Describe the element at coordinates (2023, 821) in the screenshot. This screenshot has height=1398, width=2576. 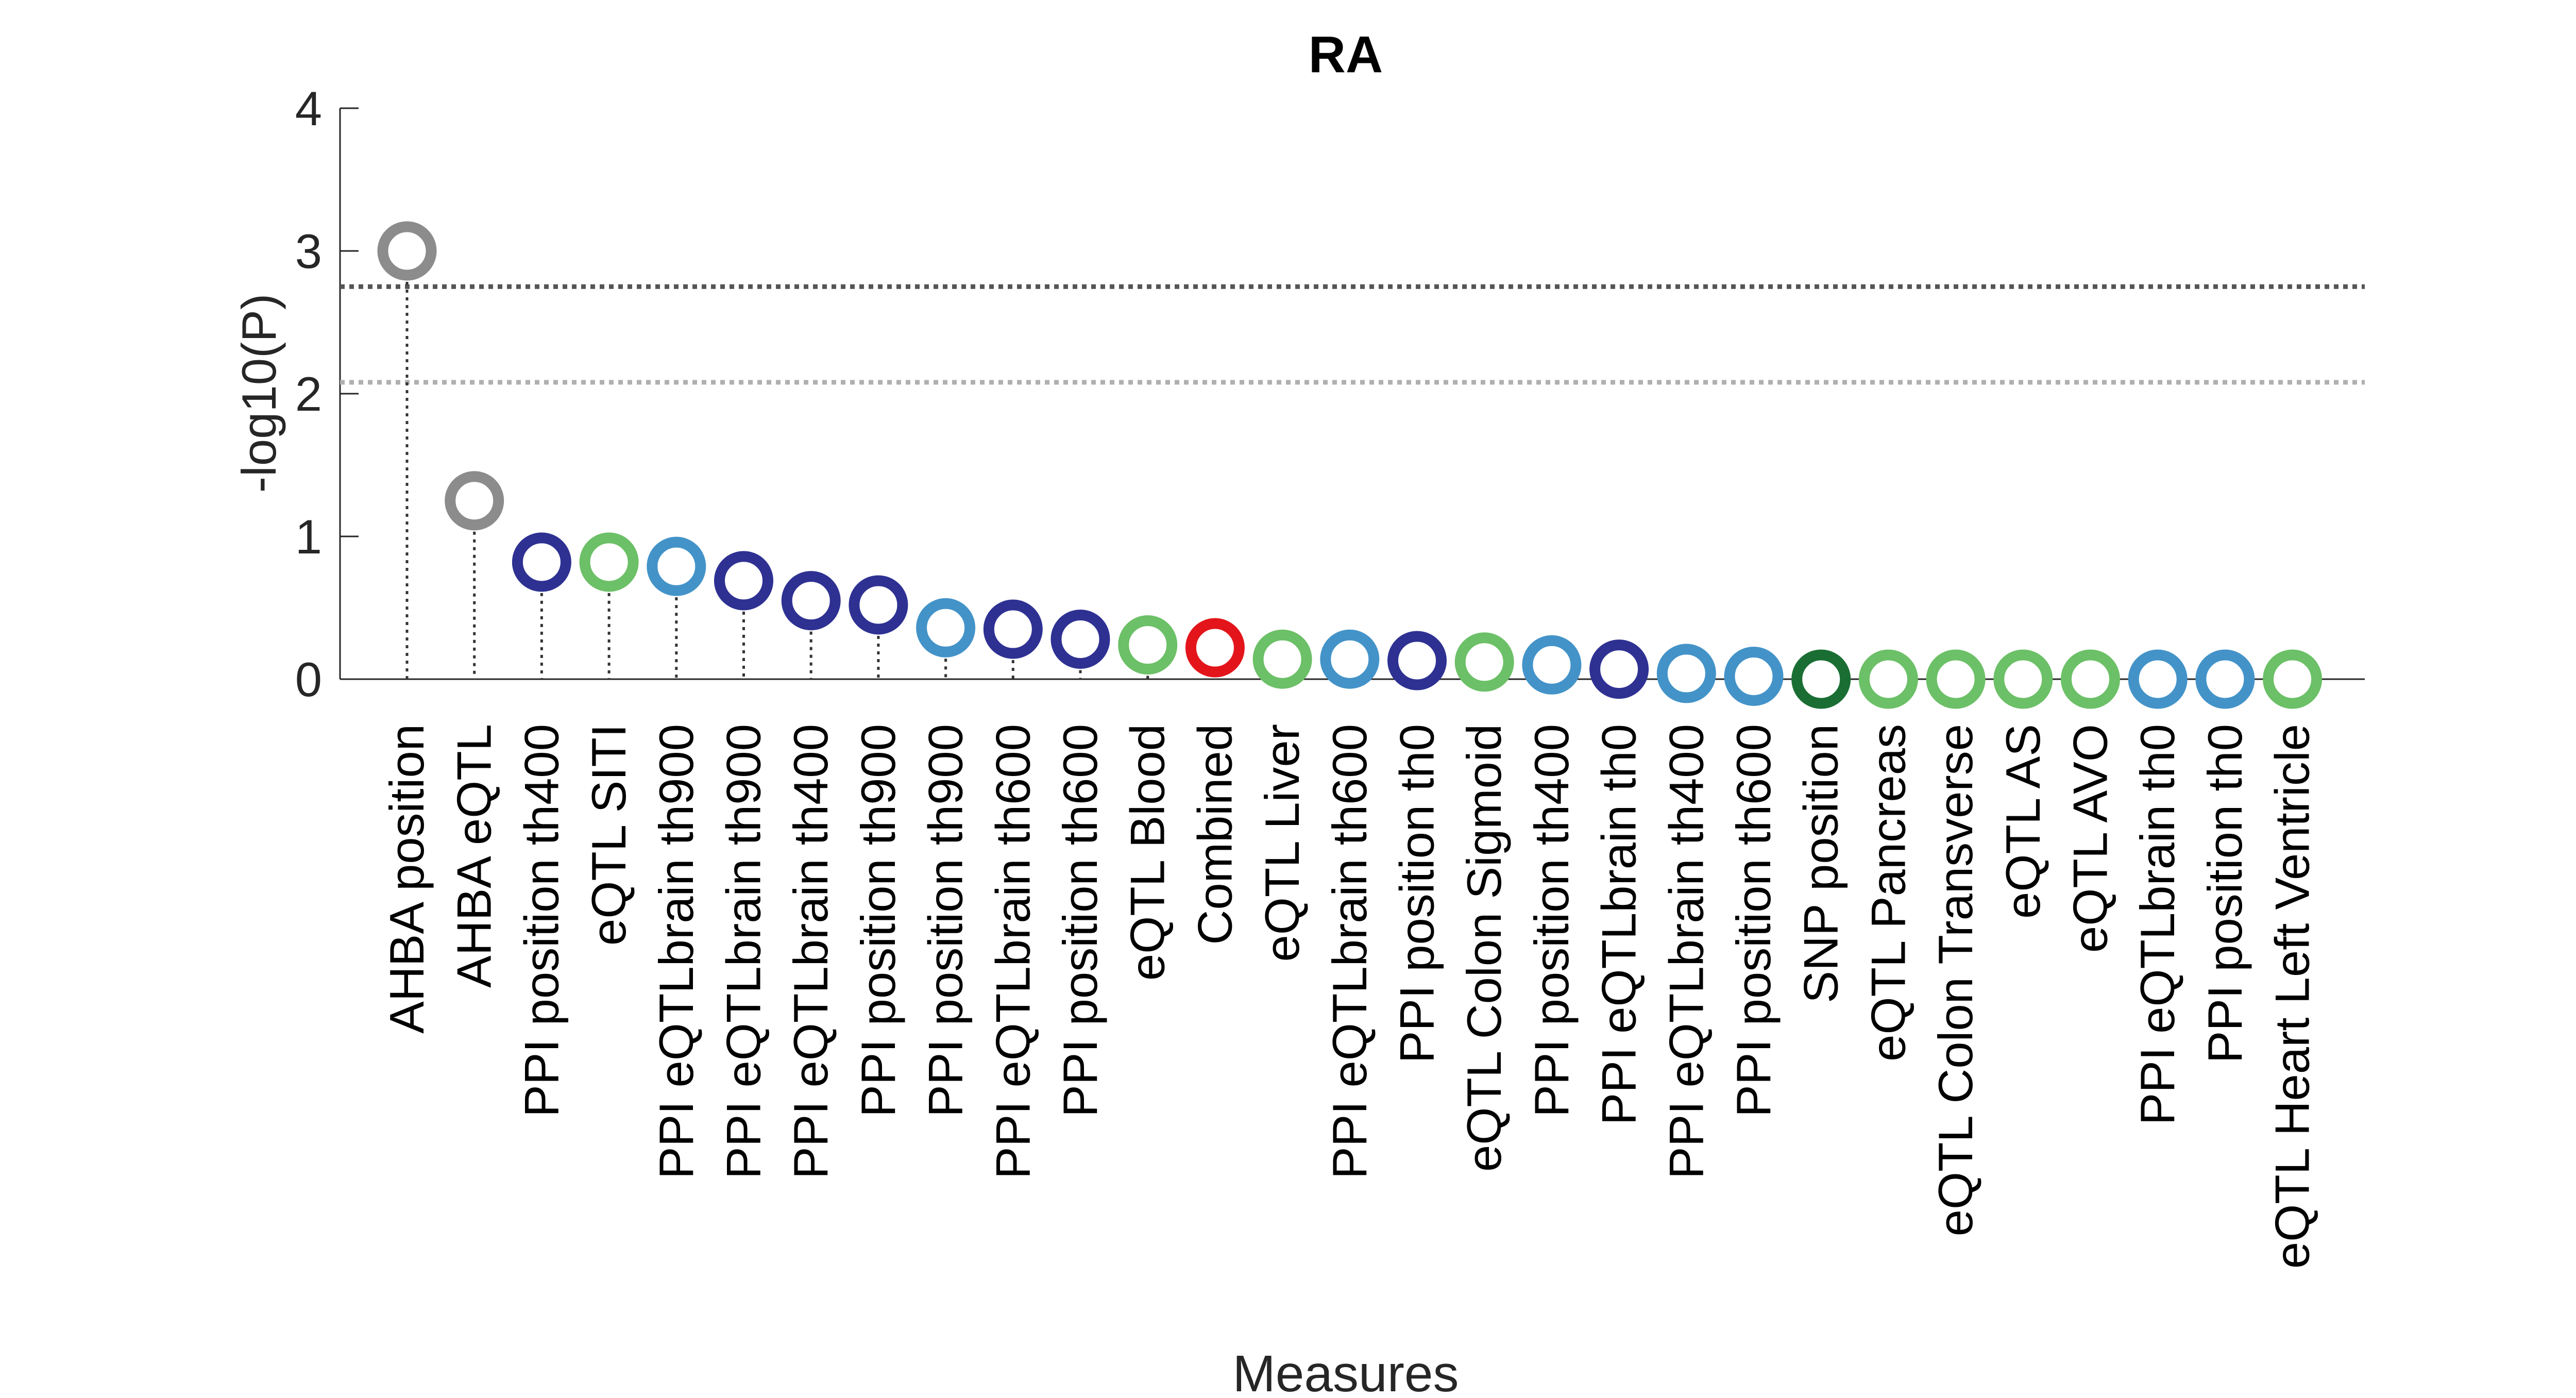
I see `x-tick-label: eQTL AS` at that location.